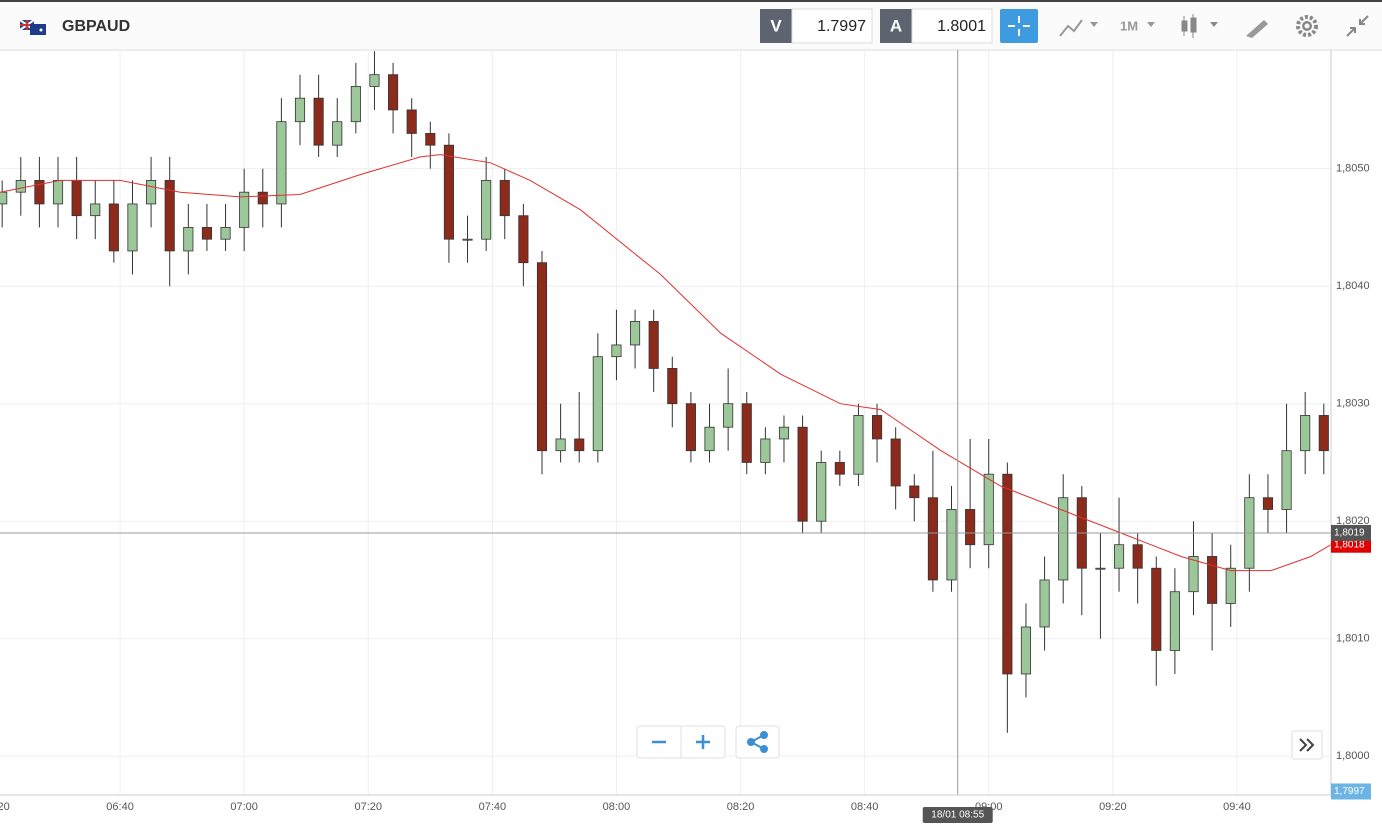 Image resolution: width=1382 pixels, height=825 pixels. Describe the element at coordinates (1357, 26) in the screenshot. I see `collapse-button` at that location.